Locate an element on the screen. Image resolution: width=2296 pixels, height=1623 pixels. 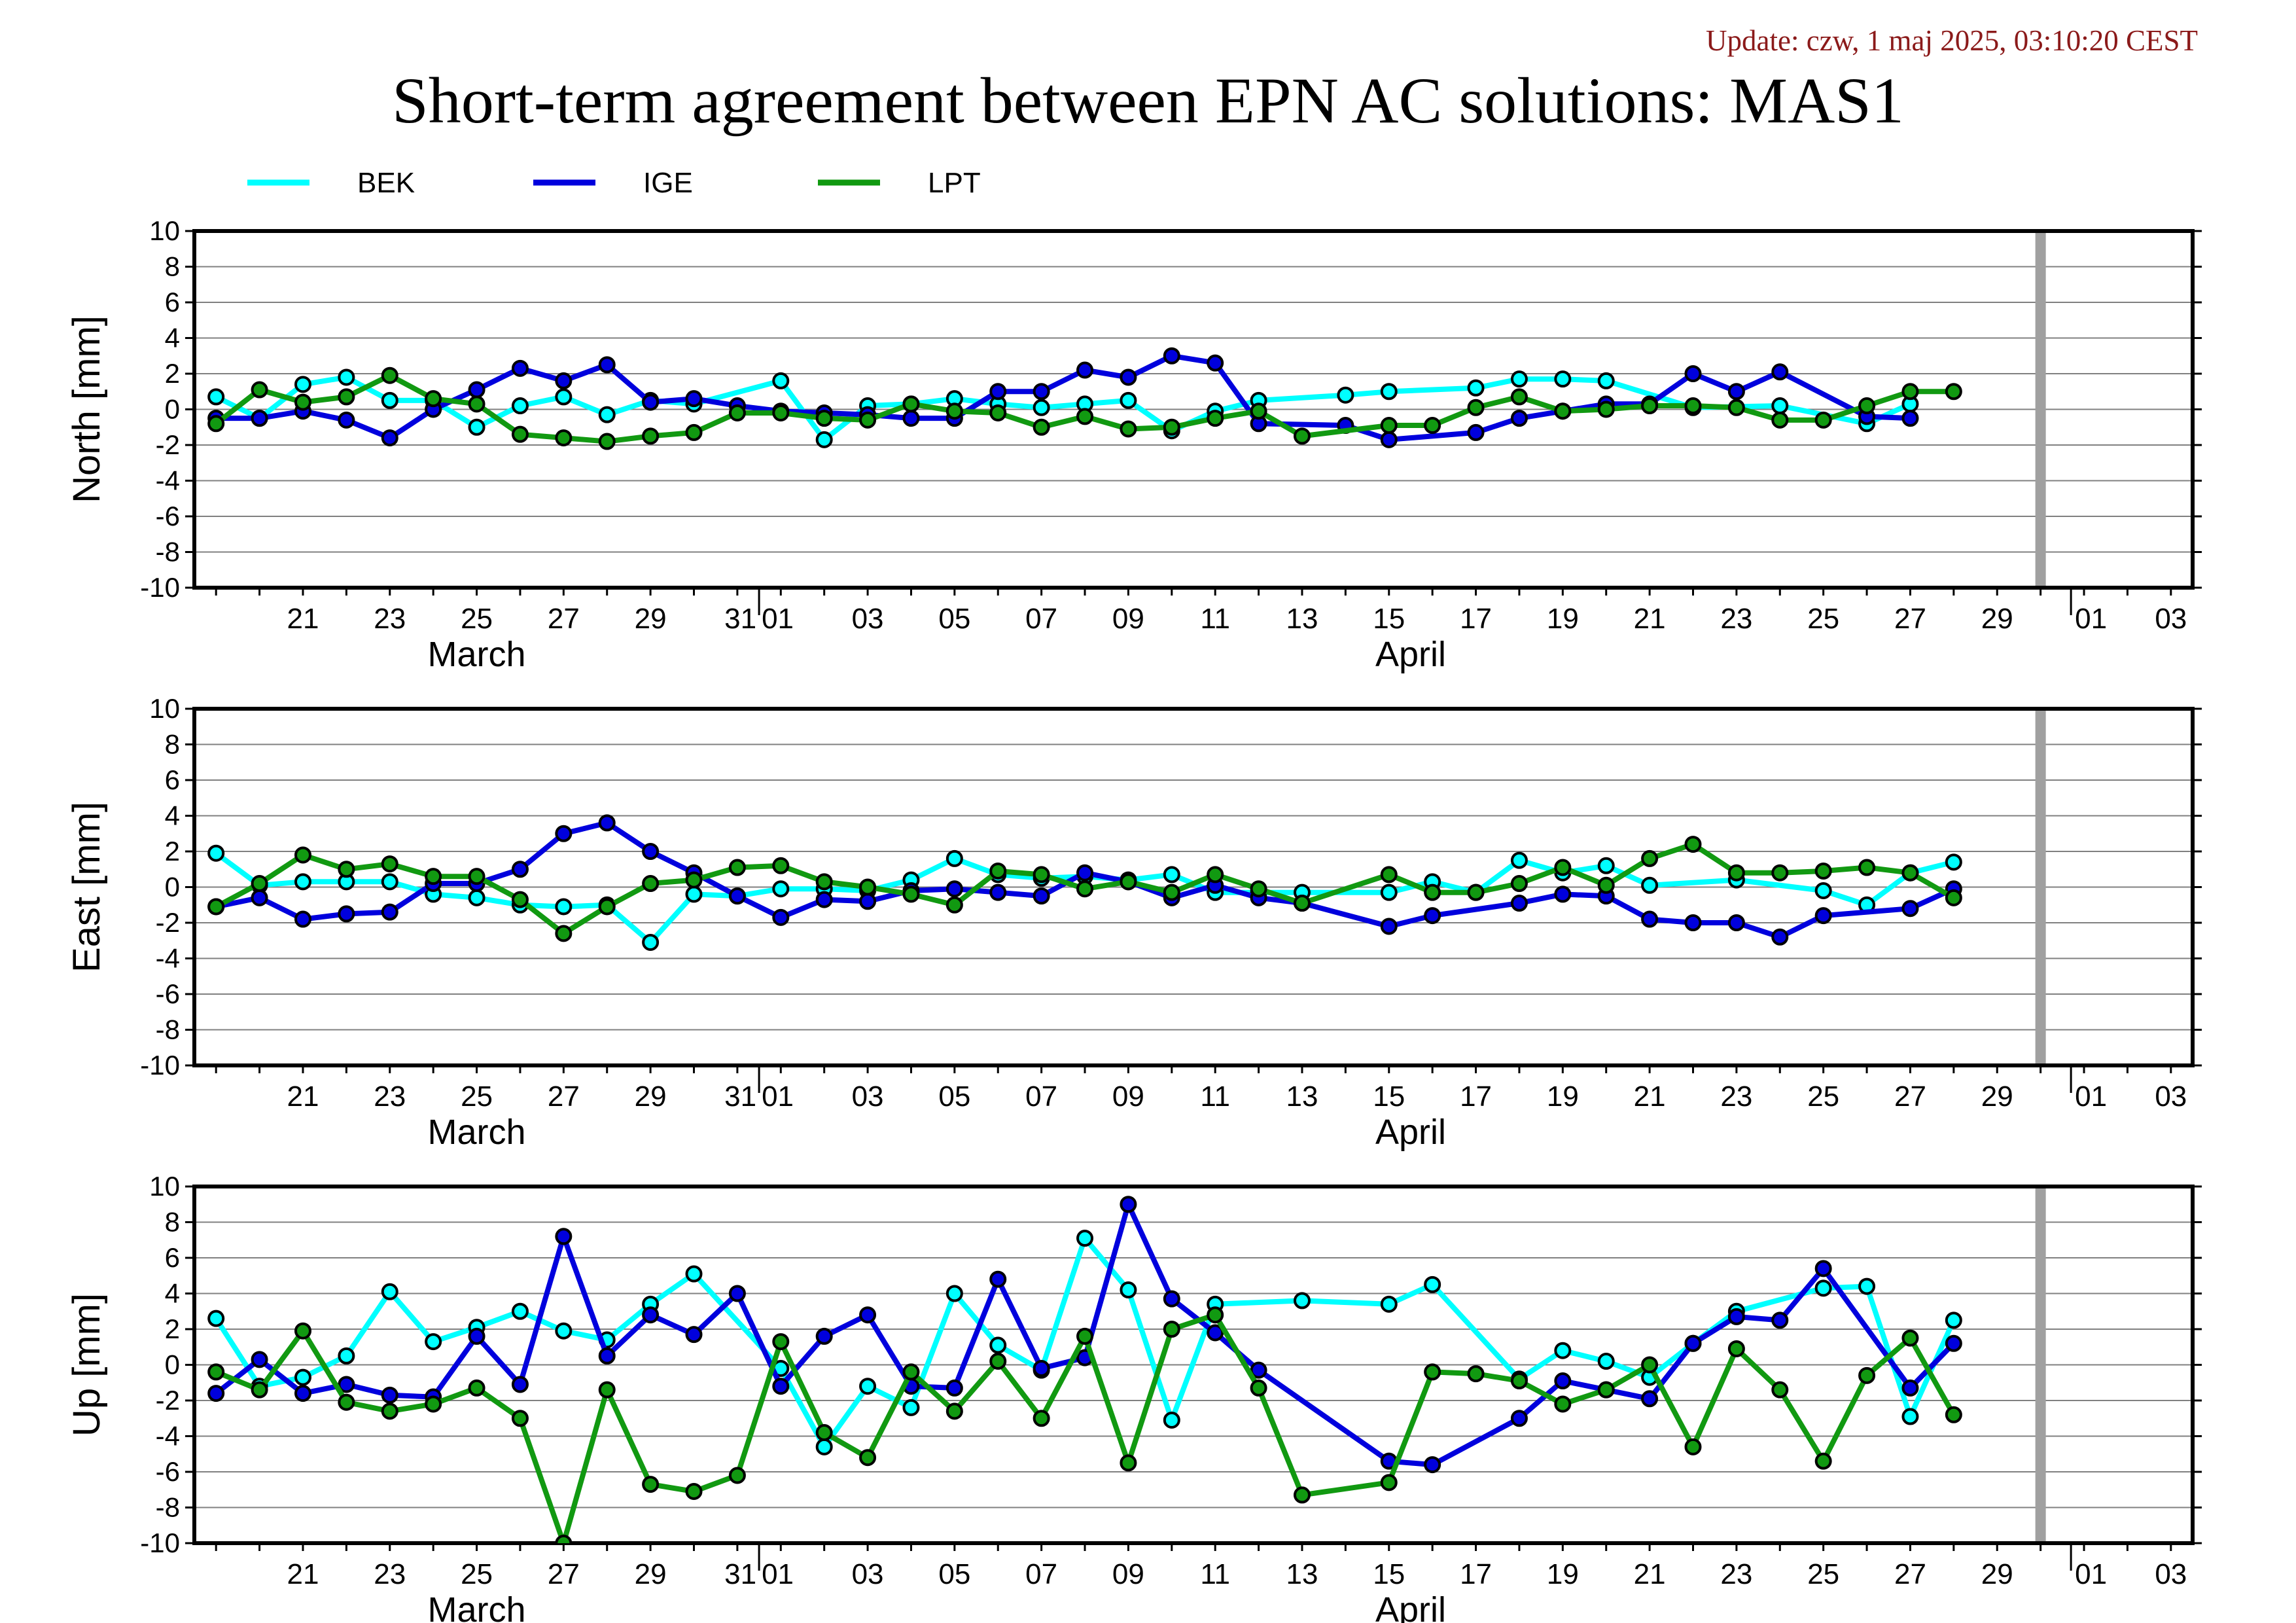
x-tick-label: 05 is located at coordinates (954, 1096).